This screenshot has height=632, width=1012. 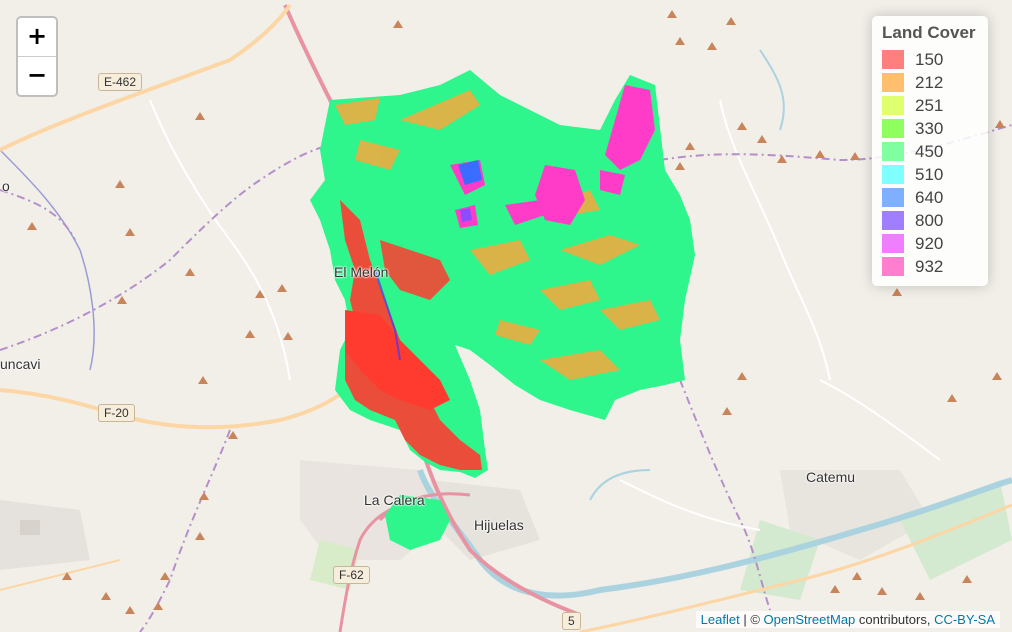 What do you see at coordinates (6, 186) in the screenshot?
I see `place-label-edge: o` at bounding box center [6, 186].